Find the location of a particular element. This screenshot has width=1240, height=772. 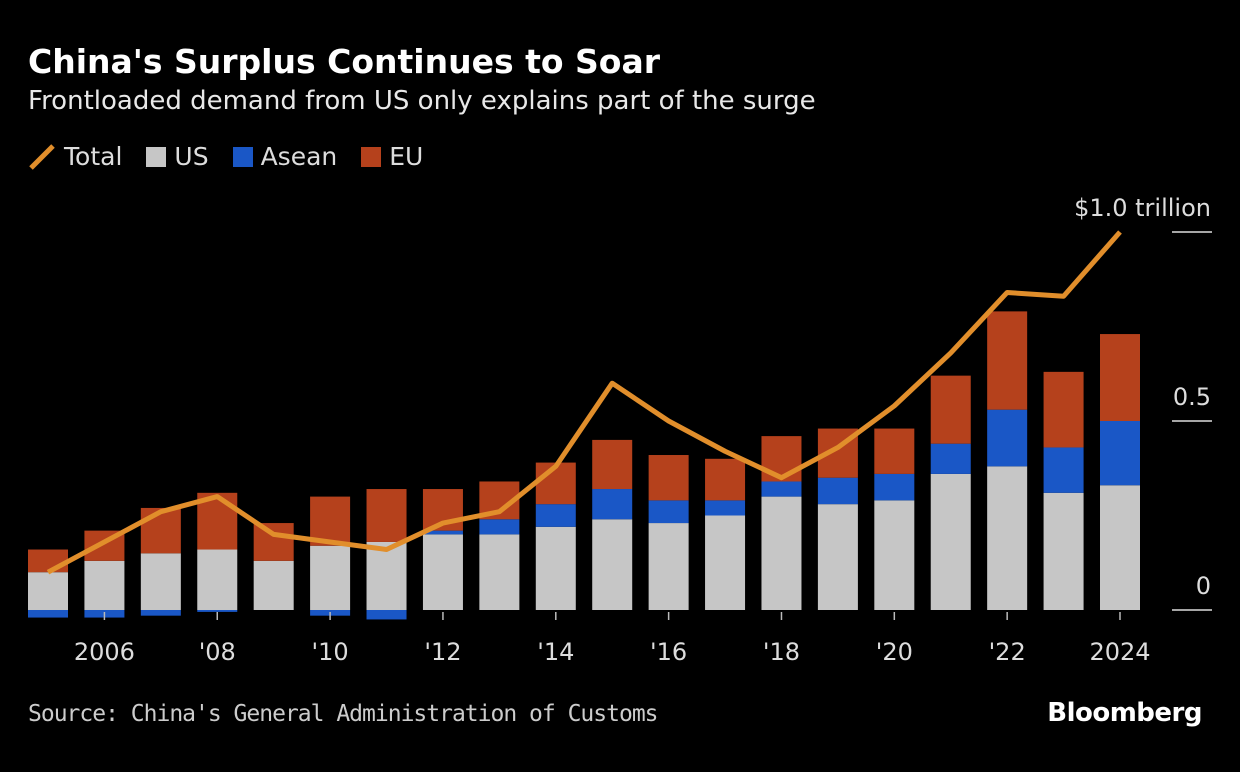

bloomberg-logo: Bloomberg is located at coordinates (1124, 713).